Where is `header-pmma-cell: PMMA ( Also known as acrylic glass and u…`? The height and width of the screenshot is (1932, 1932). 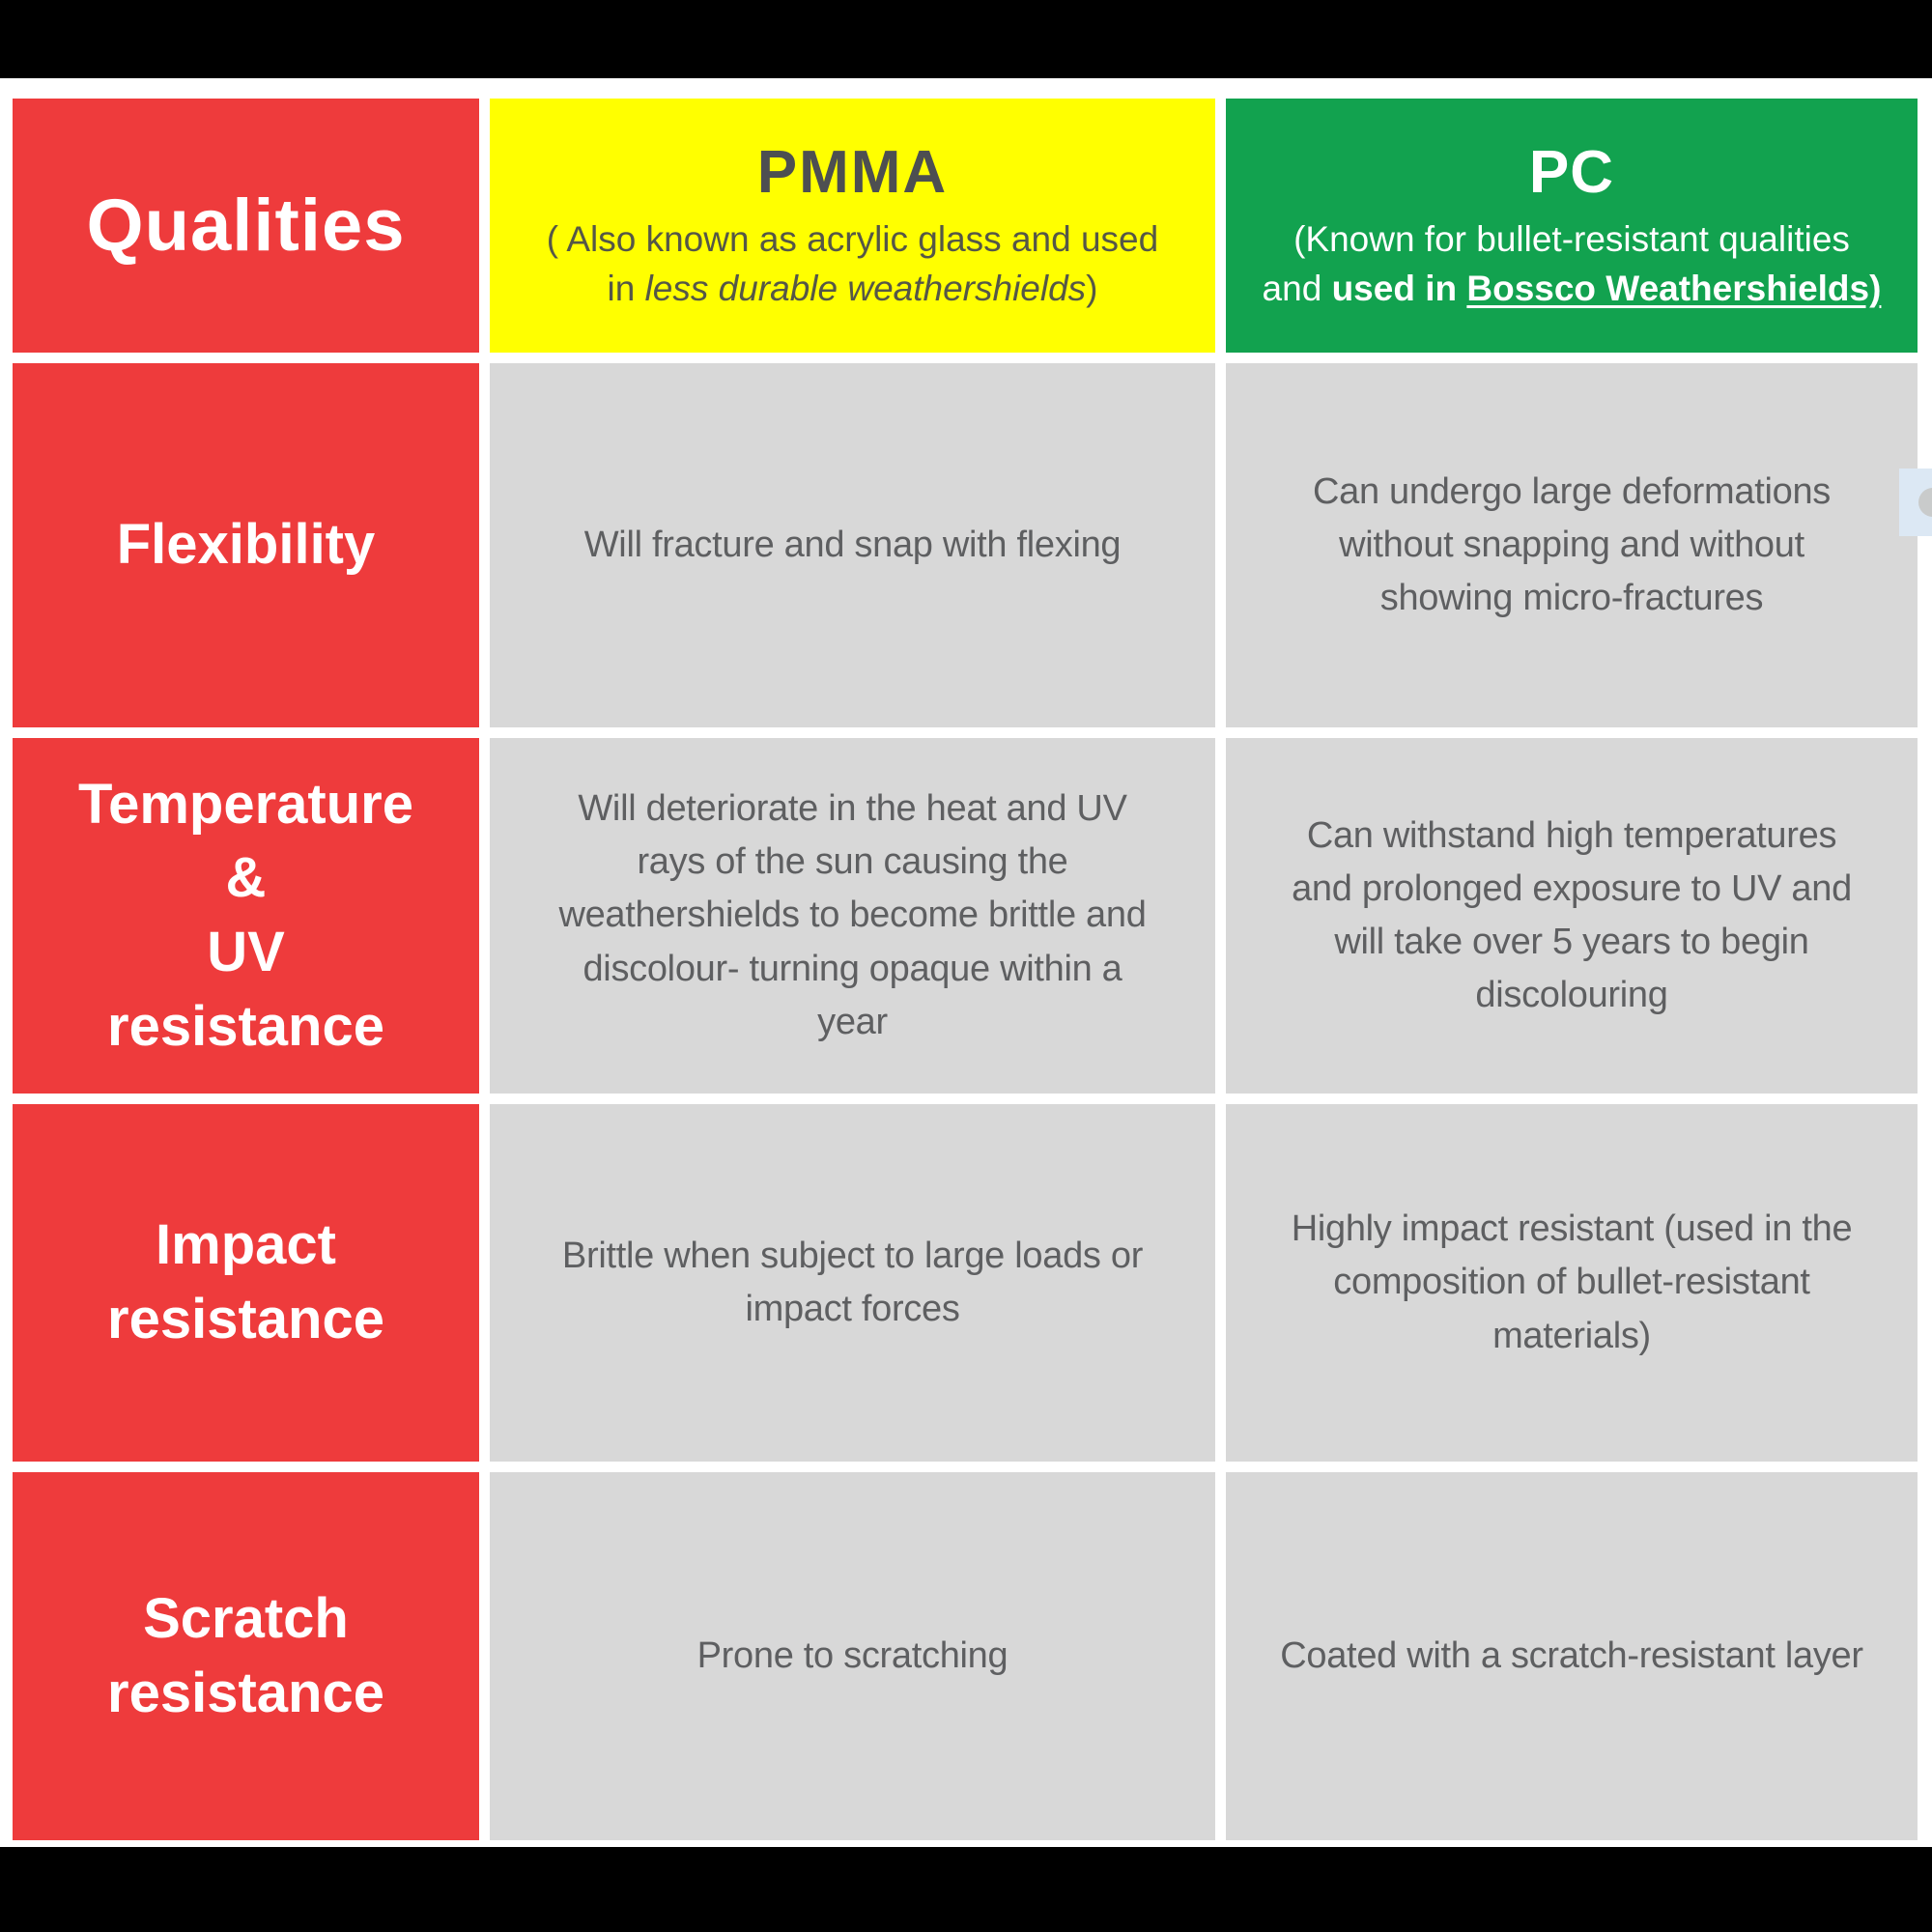
header-pmma-cell: PMMA ( Also known as acrylic glass and u… is located at coordinates (852, 226).